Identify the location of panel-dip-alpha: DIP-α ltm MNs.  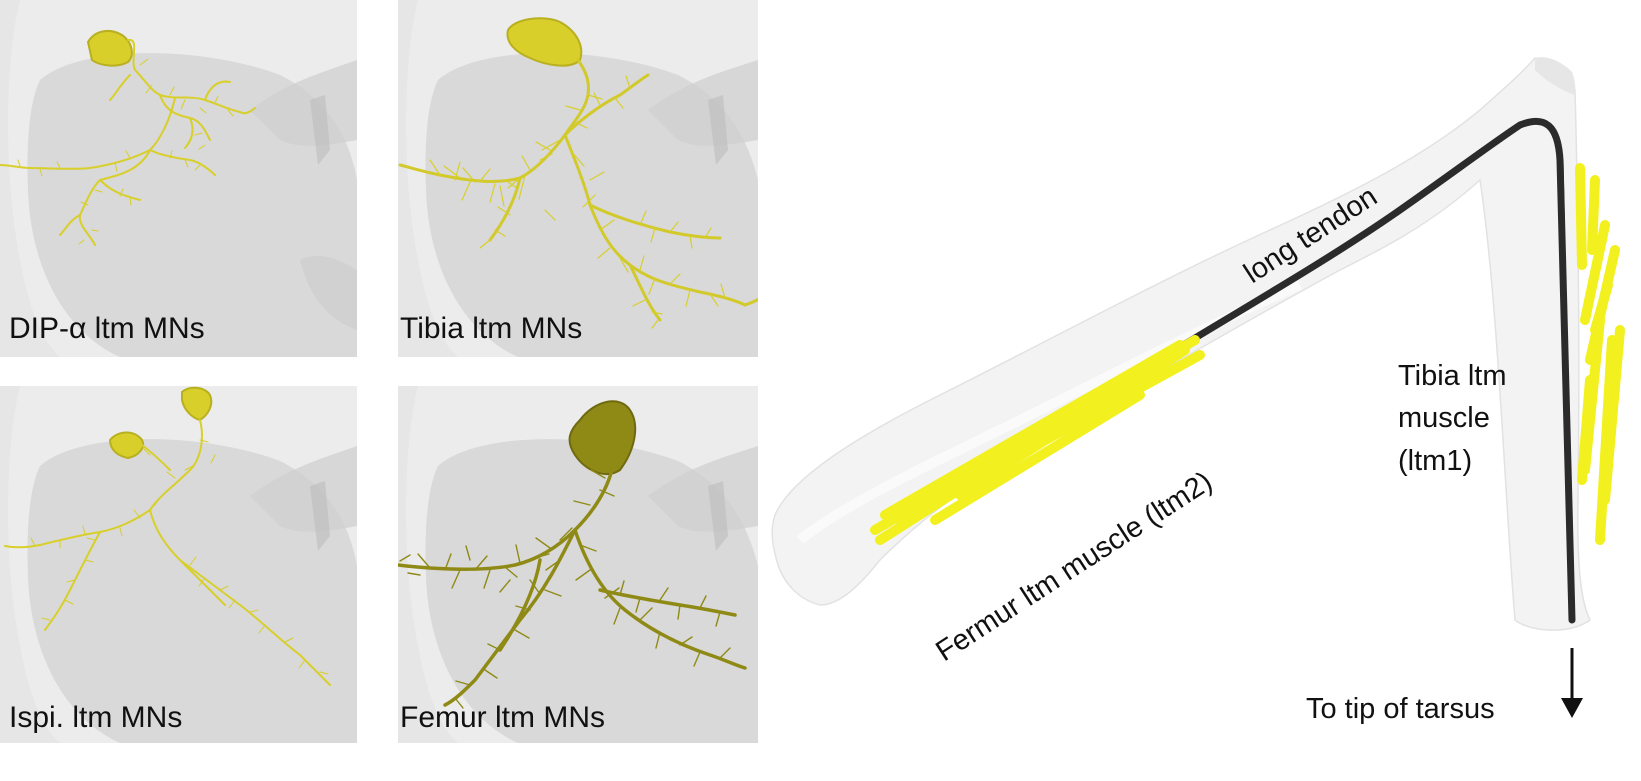
(178, 178).